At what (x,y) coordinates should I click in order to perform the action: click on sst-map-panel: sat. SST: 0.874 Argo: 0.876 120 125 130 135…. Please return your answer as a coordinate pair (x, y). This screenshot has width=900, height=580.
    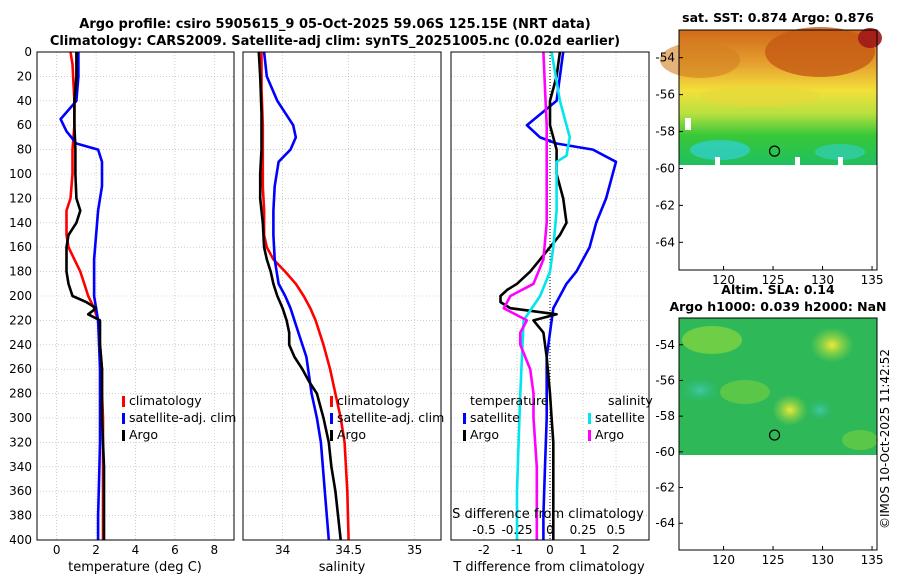
    Looking at the image, I should click on (769, 148).